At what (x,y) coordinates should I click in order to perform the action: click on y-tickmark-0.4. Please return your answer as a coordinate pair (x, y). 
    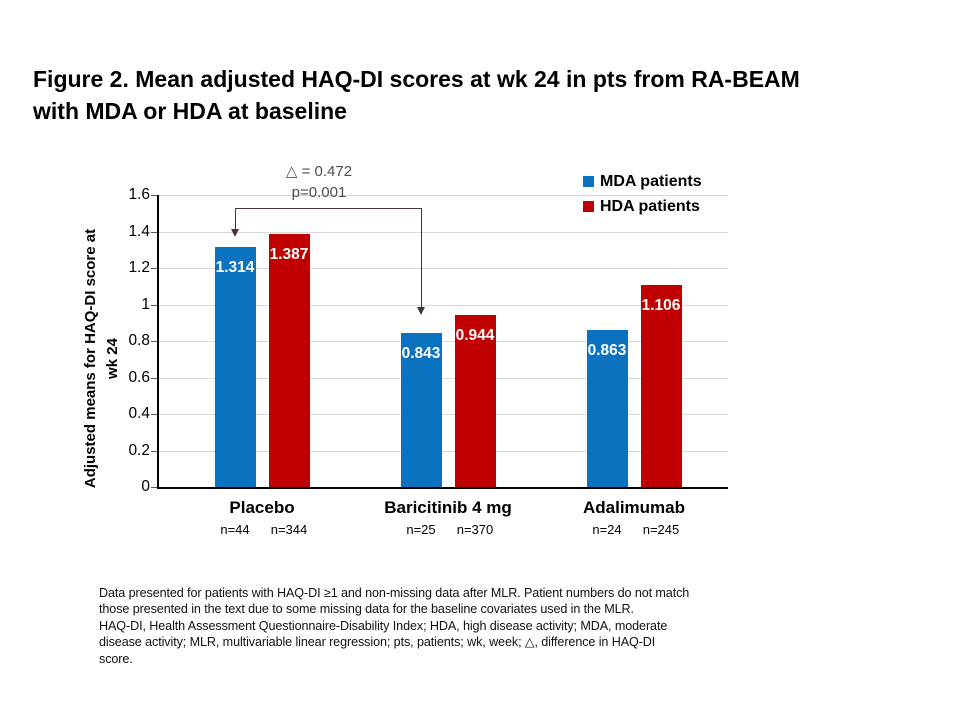
    Looking at the image, I should click on (154, 414).